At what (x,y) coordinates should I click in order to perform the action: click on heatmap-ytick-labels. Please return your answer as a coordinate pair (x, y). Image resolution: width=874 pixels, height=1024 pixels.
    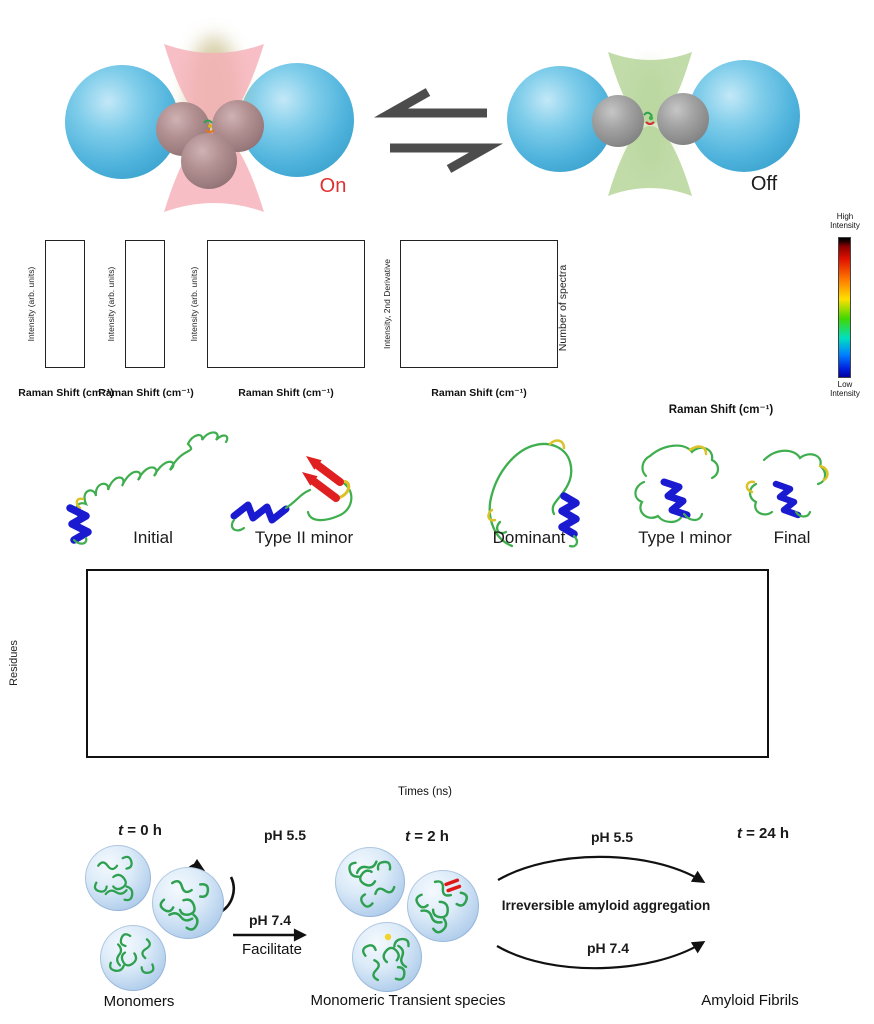
    Looking at the image, I should click on (587, 308).